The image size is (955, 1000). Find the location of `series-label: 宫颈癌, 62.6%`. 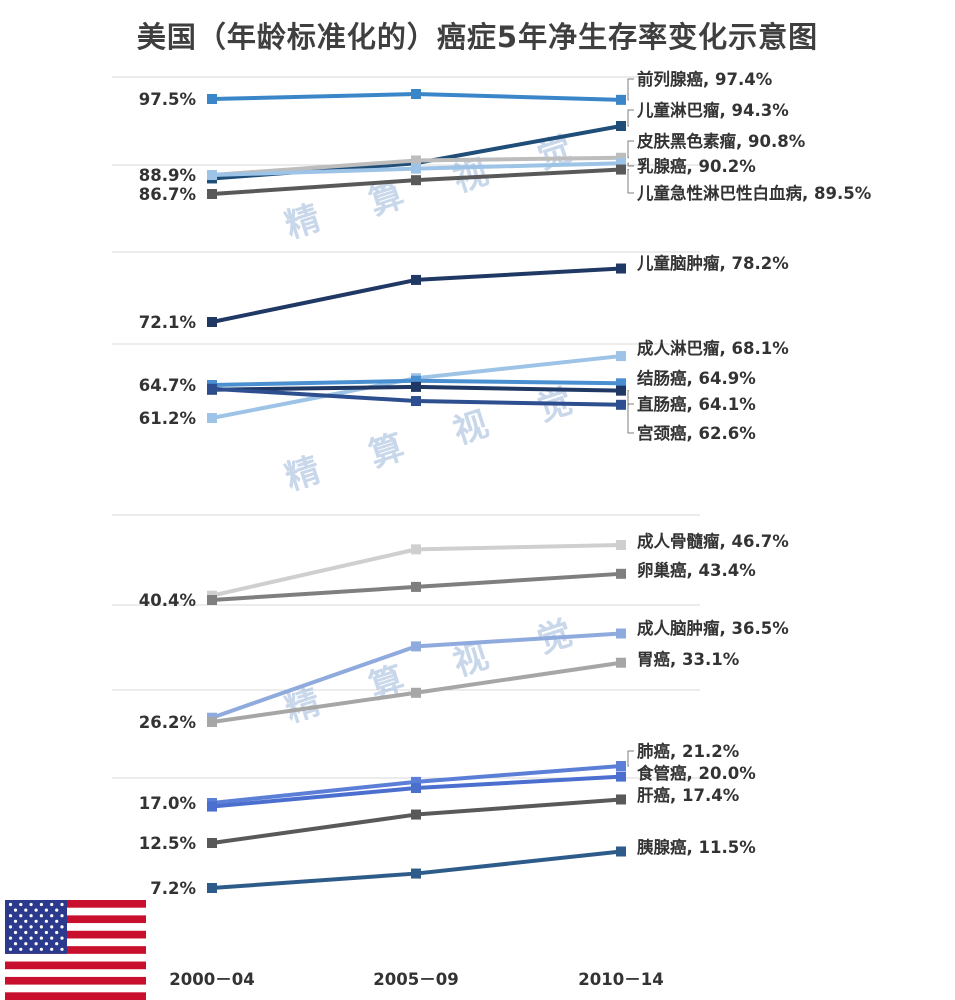

series-label: 宫颈癌, 62.6% is located at coordinates (696, 433).